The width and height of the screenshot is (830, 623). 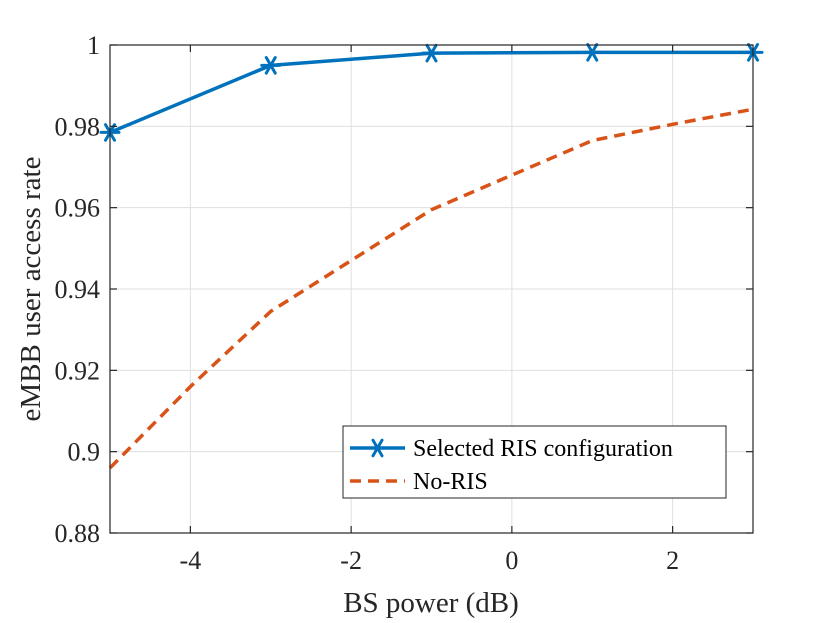 I want to click on legend-label-no-ris: No-RIS, so click(x=450, y=482).